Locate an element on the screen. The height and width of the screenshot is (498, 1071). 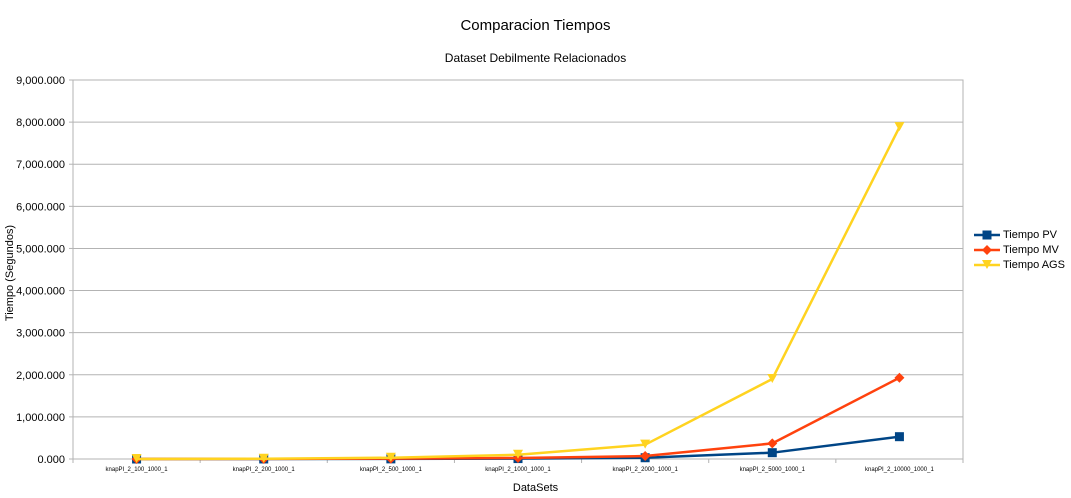
legend-item: Tiempo PV is located at coordinates (1019, 234).